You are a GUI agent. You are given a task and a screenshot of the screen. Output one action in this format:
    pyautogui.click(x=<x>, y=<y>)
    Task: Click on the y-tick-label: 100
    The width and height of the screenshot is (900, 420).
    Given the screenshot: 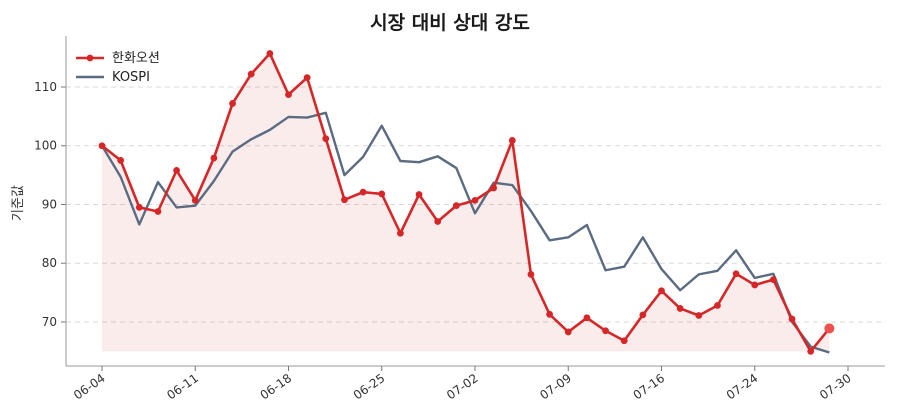 What is the action you would take?
    pyautogui.click(x=45, y=146)
    